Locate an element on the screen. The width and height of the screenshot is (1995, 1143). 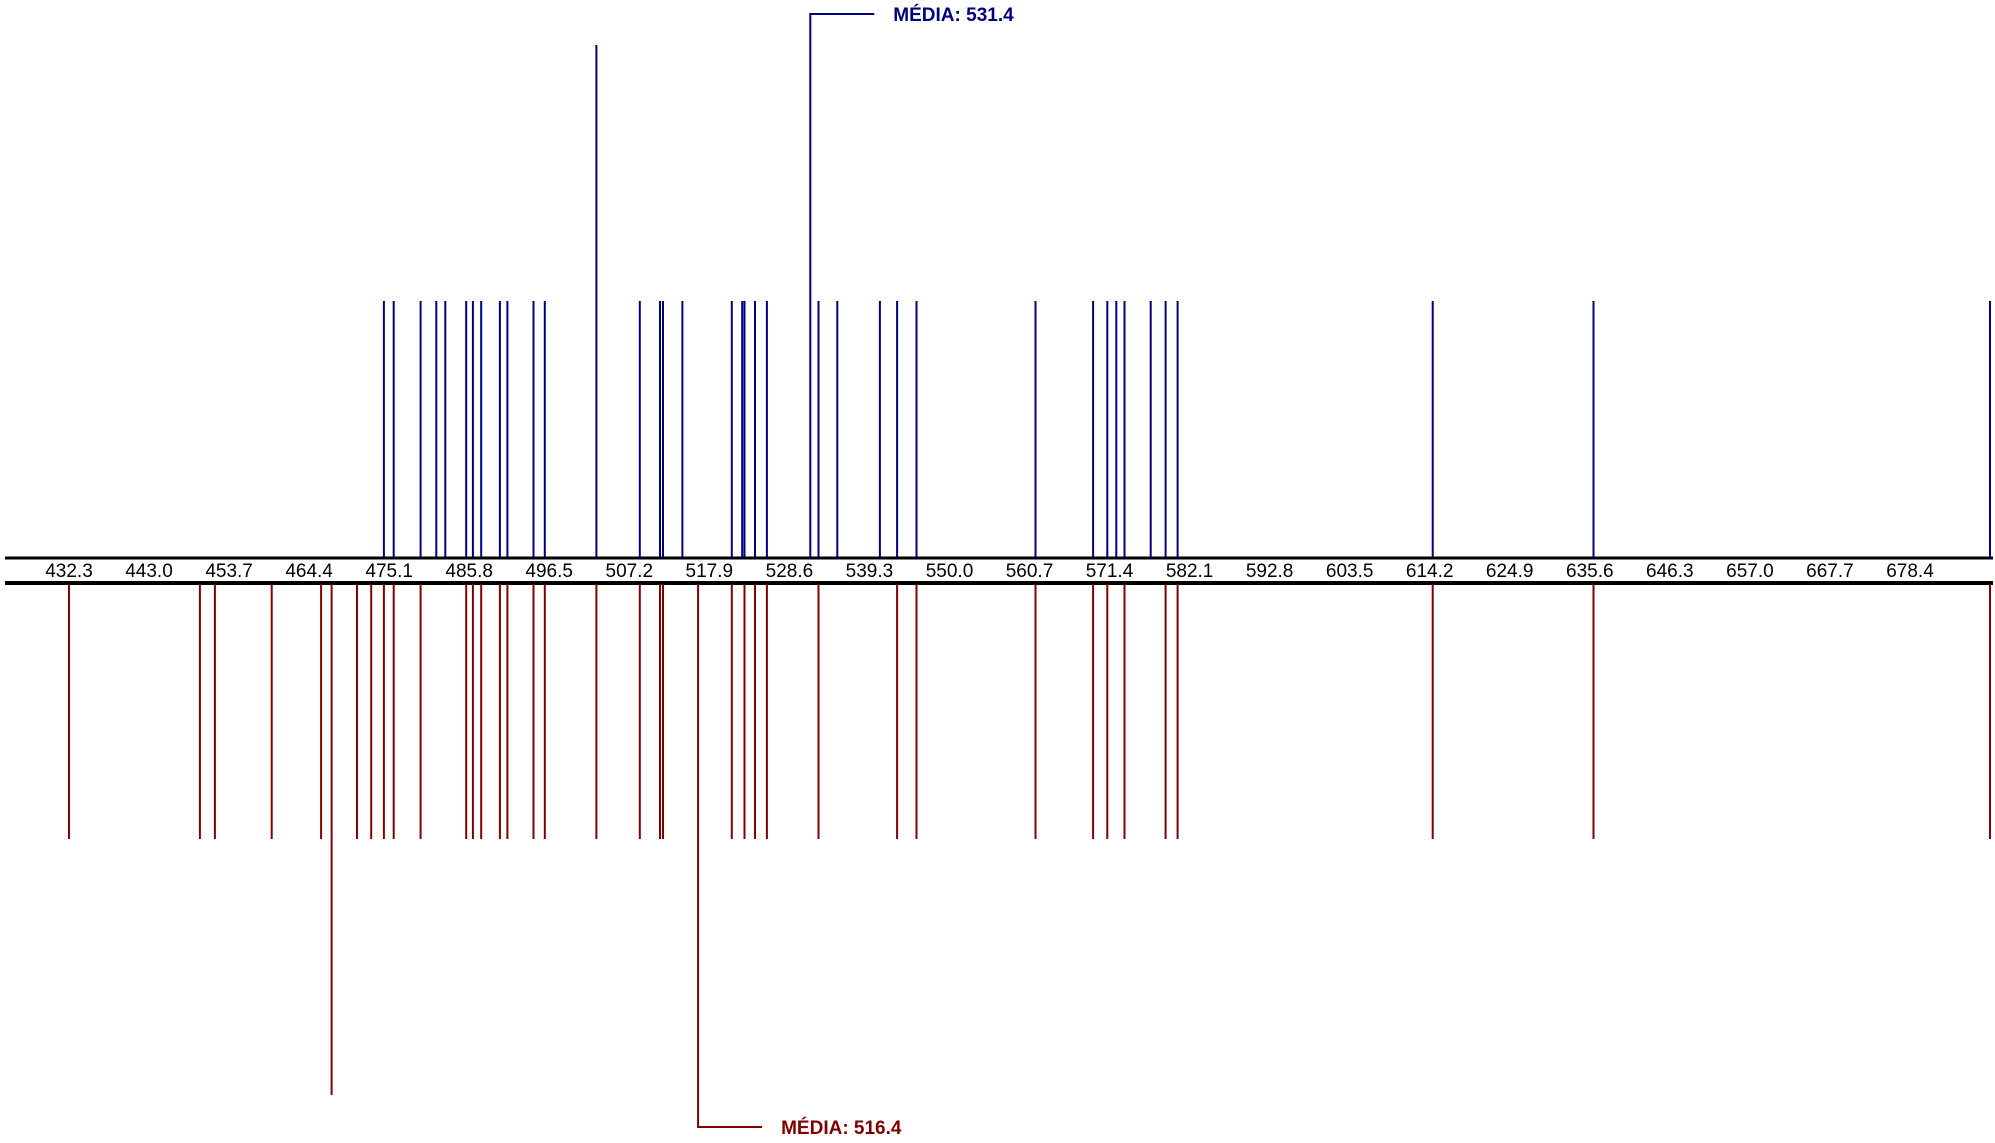
x-tick-label: 614.2 is located at coordinates (1430, 571).